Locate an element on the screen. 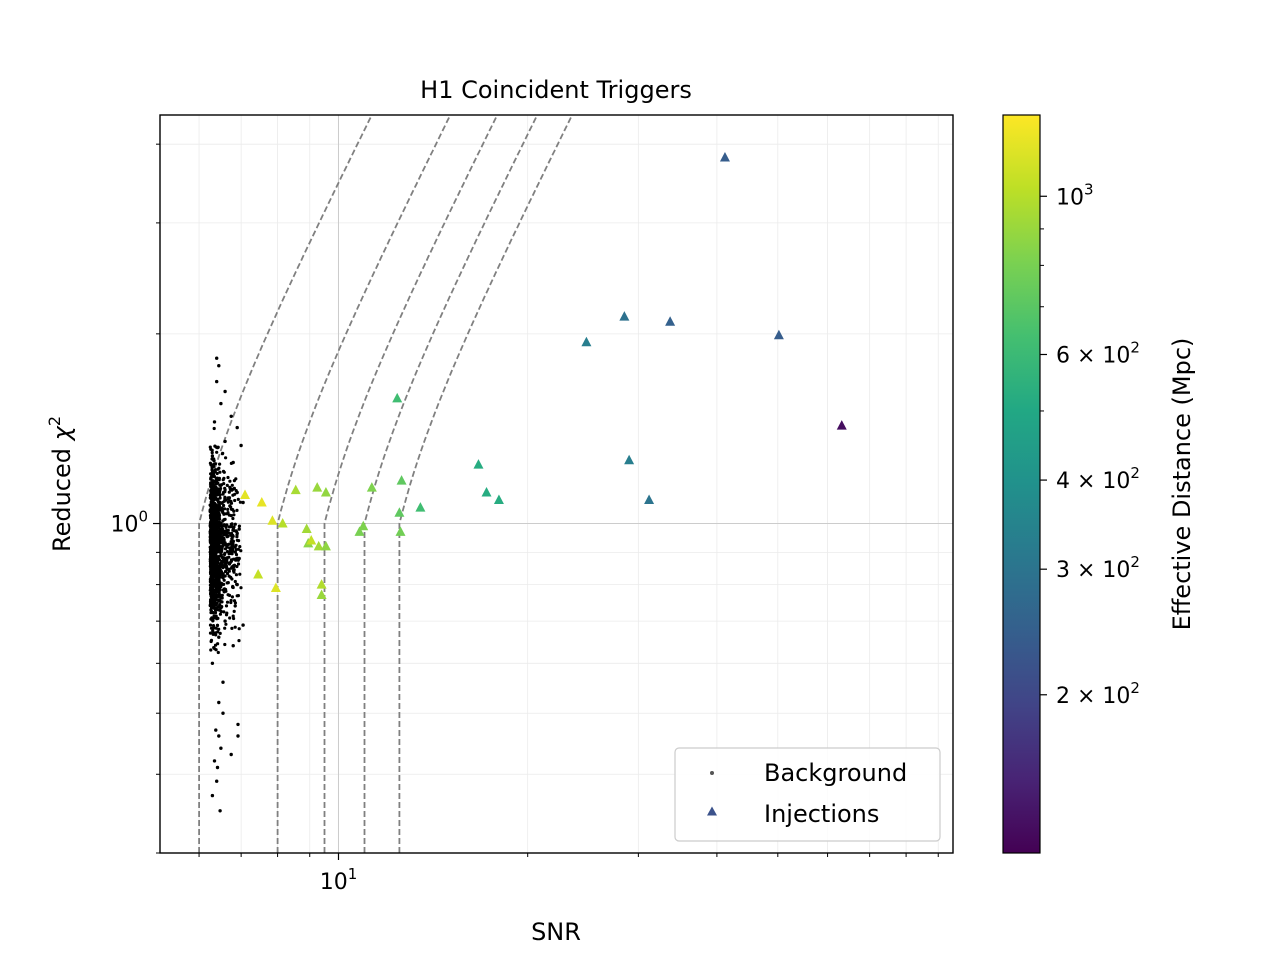 The height and width of the screenshot is (960, 1280). legend-label-injections: Injections is located at coordinates (821, 814).